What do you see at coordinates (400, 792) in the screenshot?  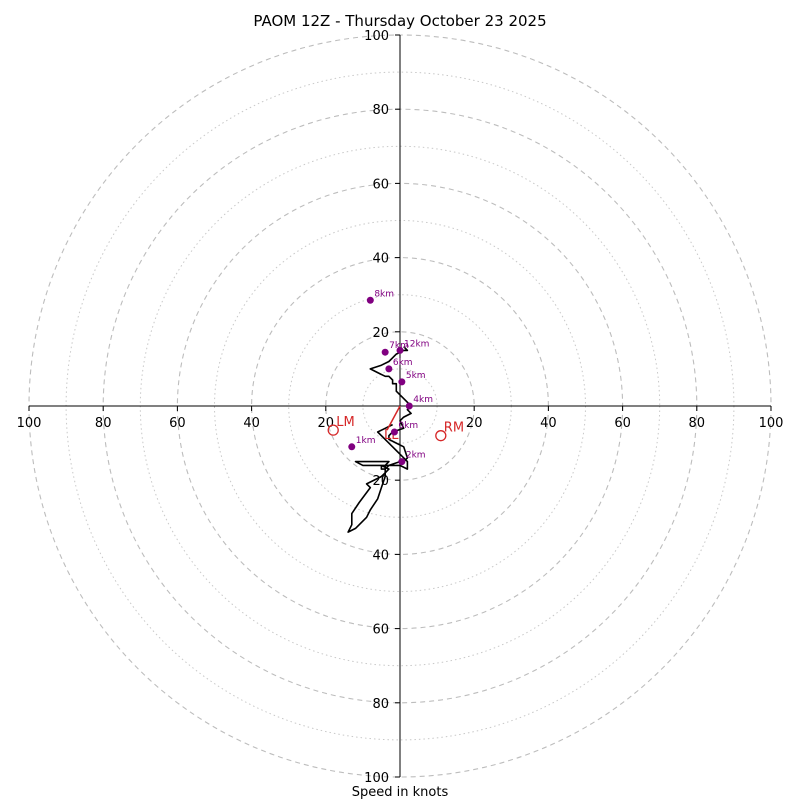 I see `x-axis-label: Speed in knots` at bounding box center [400, 792].